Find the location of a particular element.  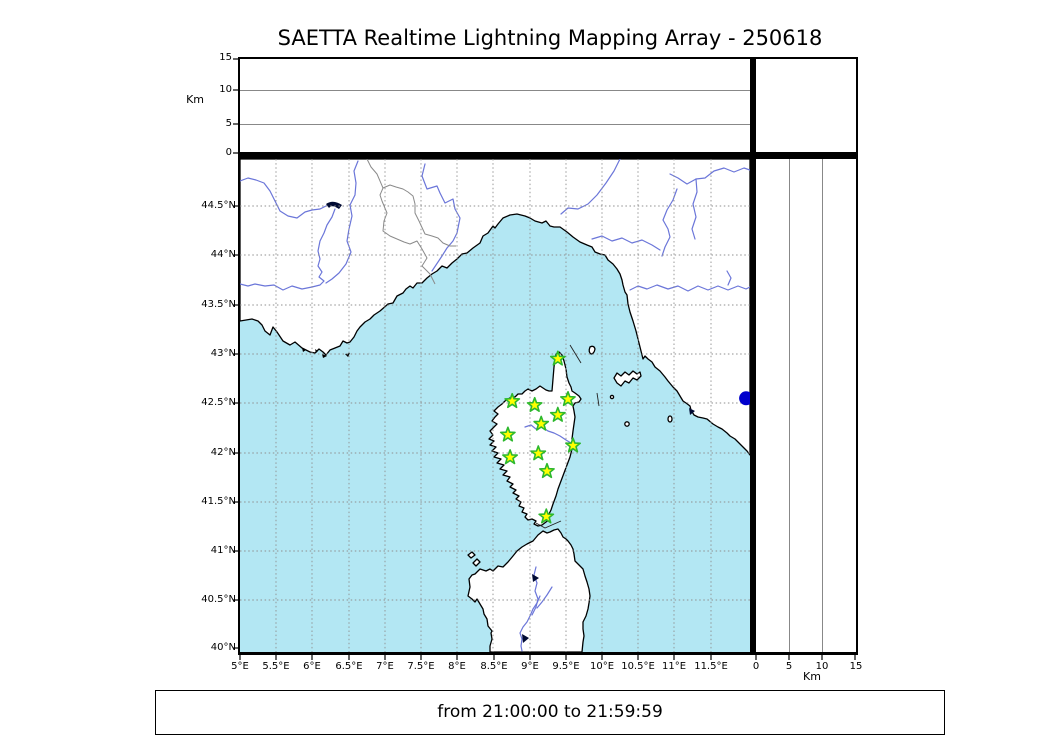

stations-layer is located at coordinates (624, 437).